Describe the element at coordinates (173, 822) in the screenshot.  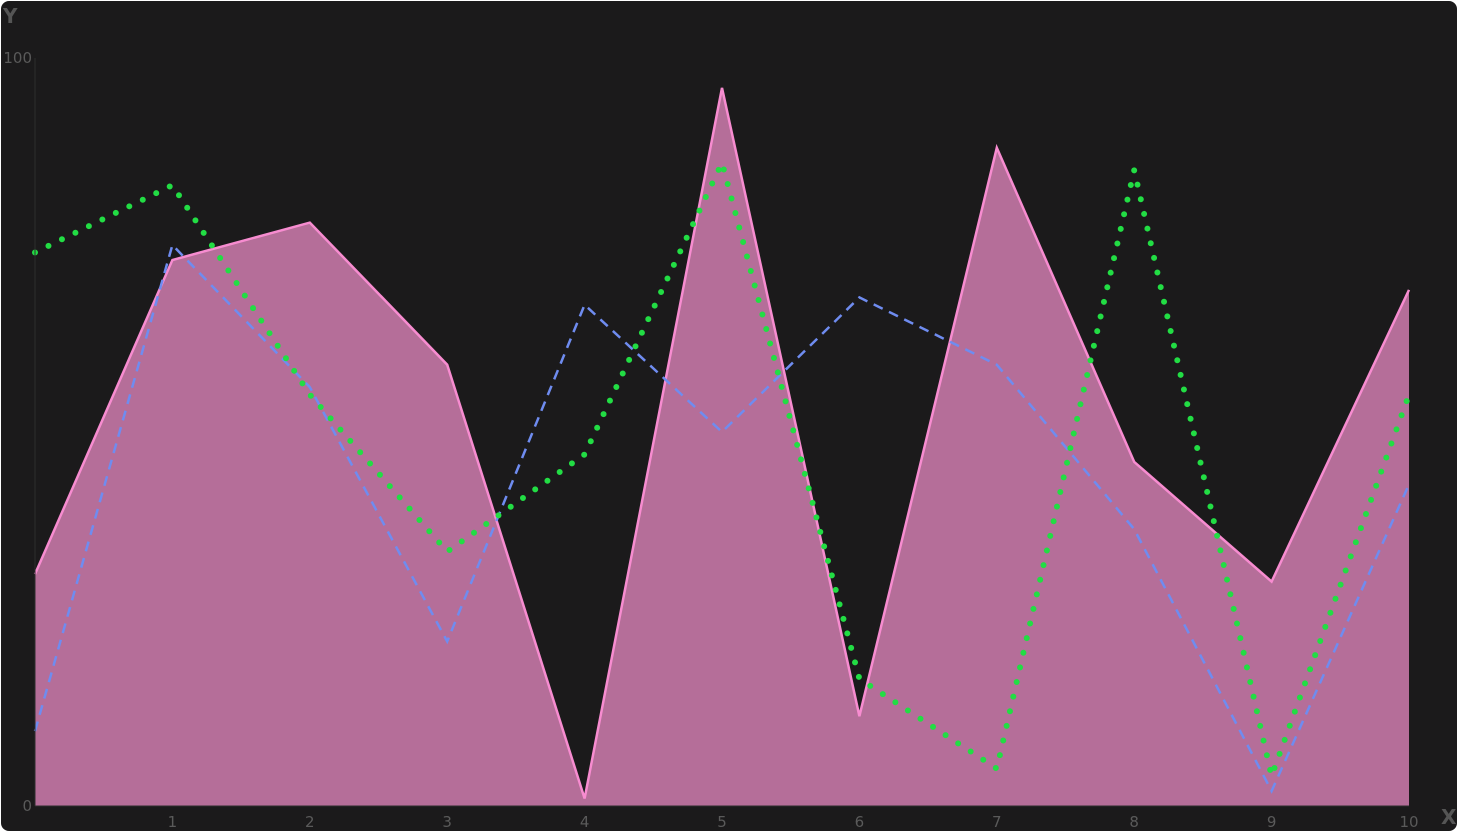
I see `x-tick-label: 1` at that location.